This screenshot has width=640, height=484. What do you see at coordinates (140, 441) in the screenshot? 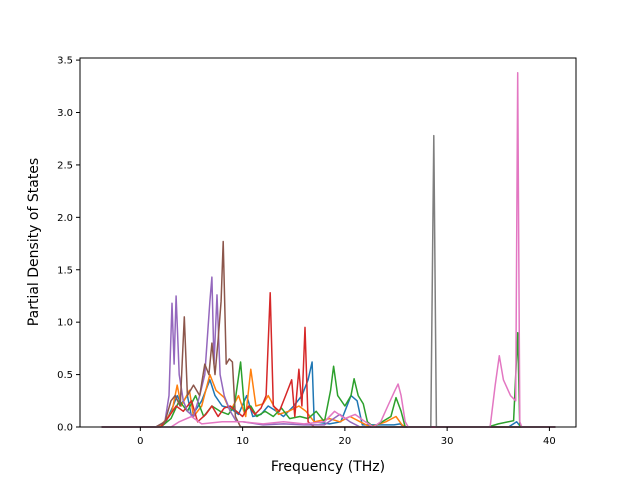
I see `x-tick-label: 0` at bounding box center [140, 441].